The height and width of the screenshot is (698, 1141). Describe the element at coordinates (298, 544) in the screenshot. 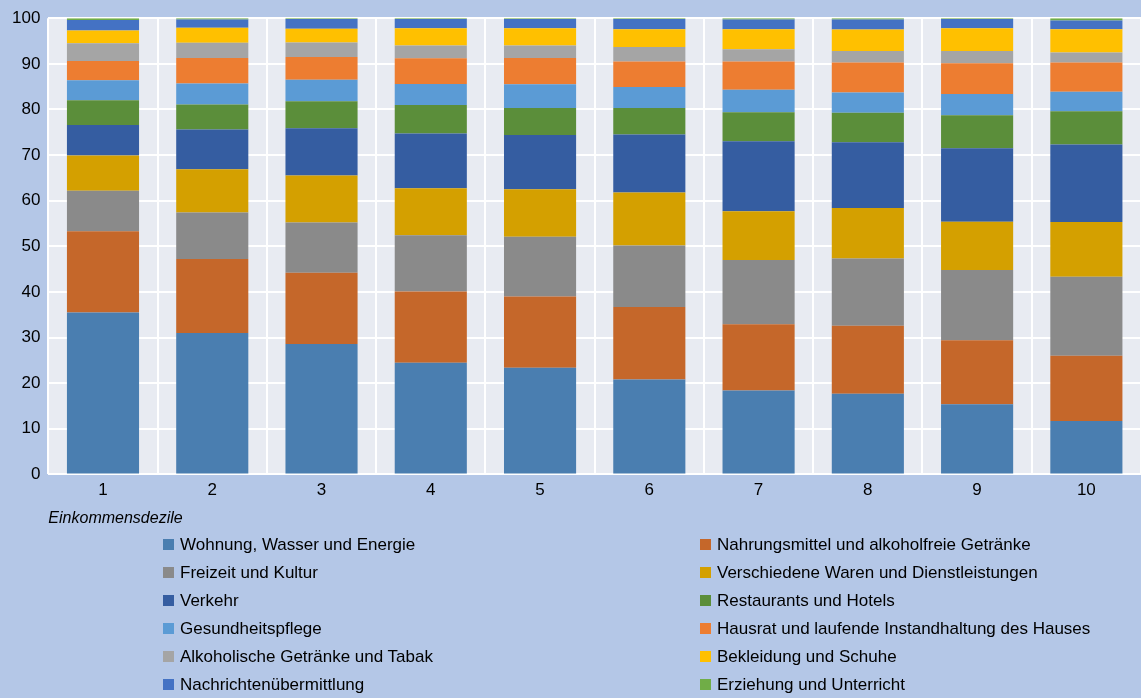

I see `legend-label: Wohnung, Wasser und Energie` at that location.